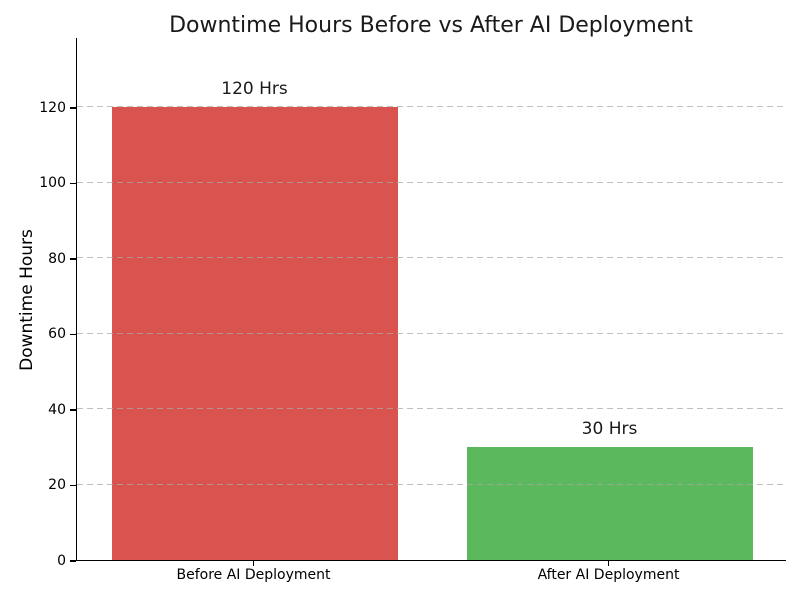 The width and height of the screenshot is (800, 600). What do you see at coordinates (253, 575) in the screenshot?
I see `x-tick-label: Before AI Deployment` at bounding box center [253, 575].